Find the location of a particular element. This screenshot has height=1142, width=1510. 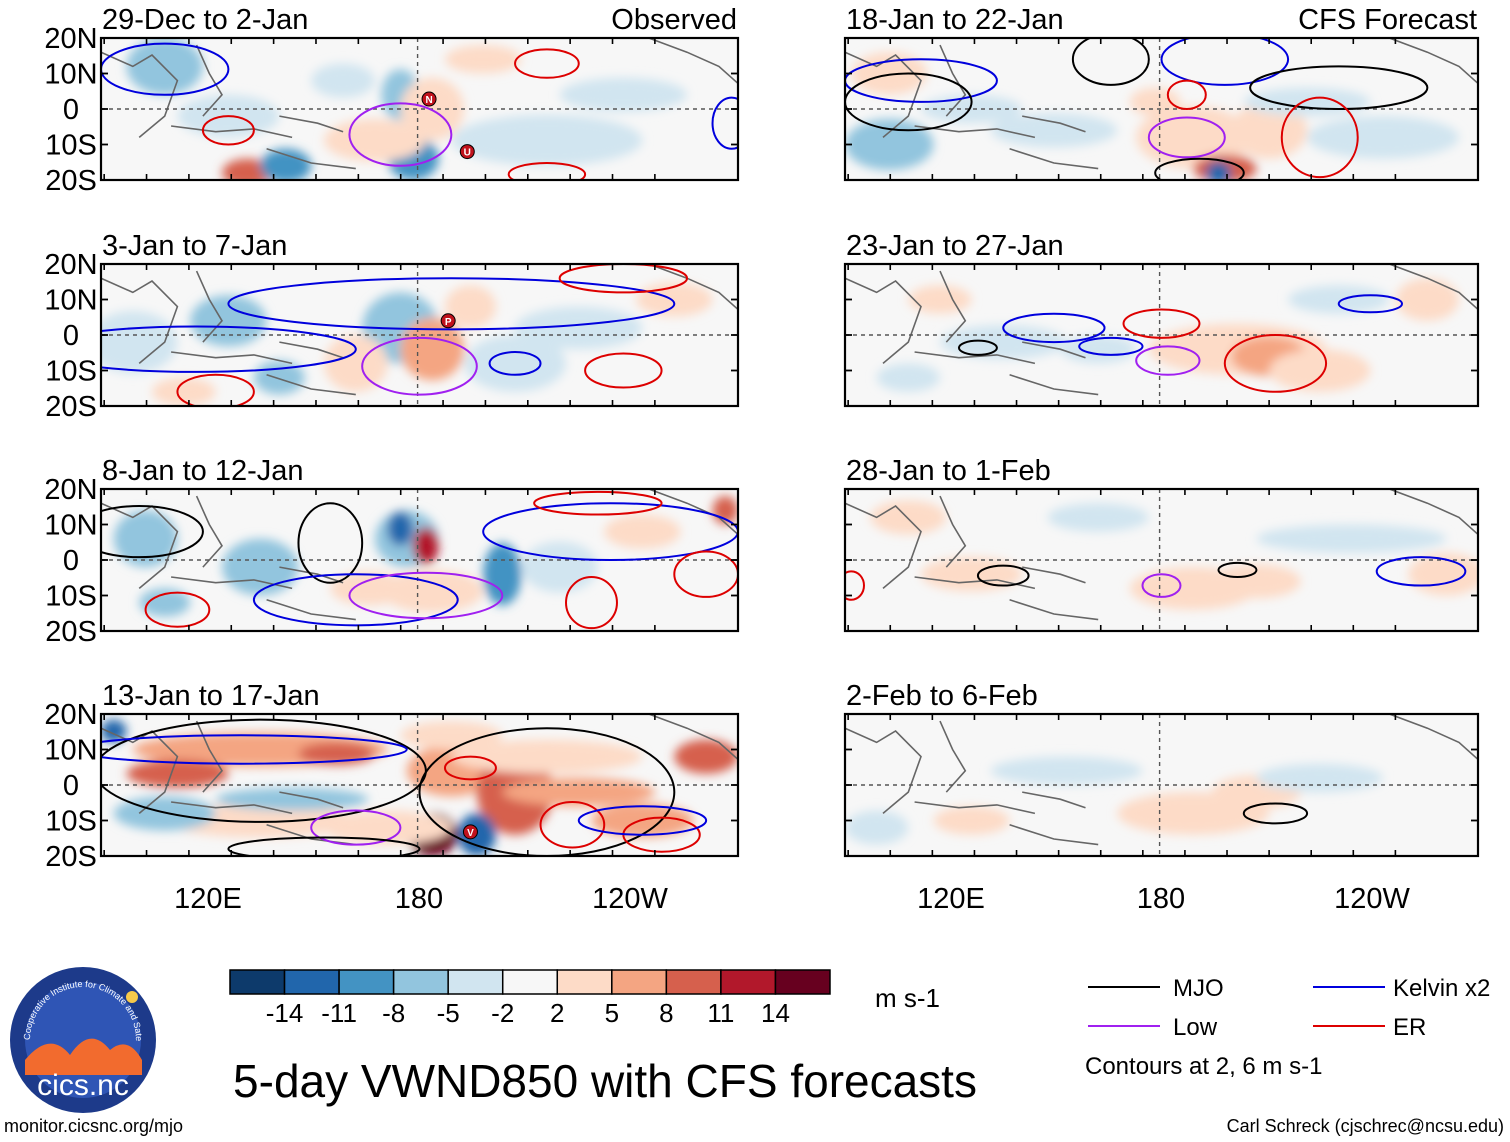

storm-label: P is located at coordinates (448, 322).